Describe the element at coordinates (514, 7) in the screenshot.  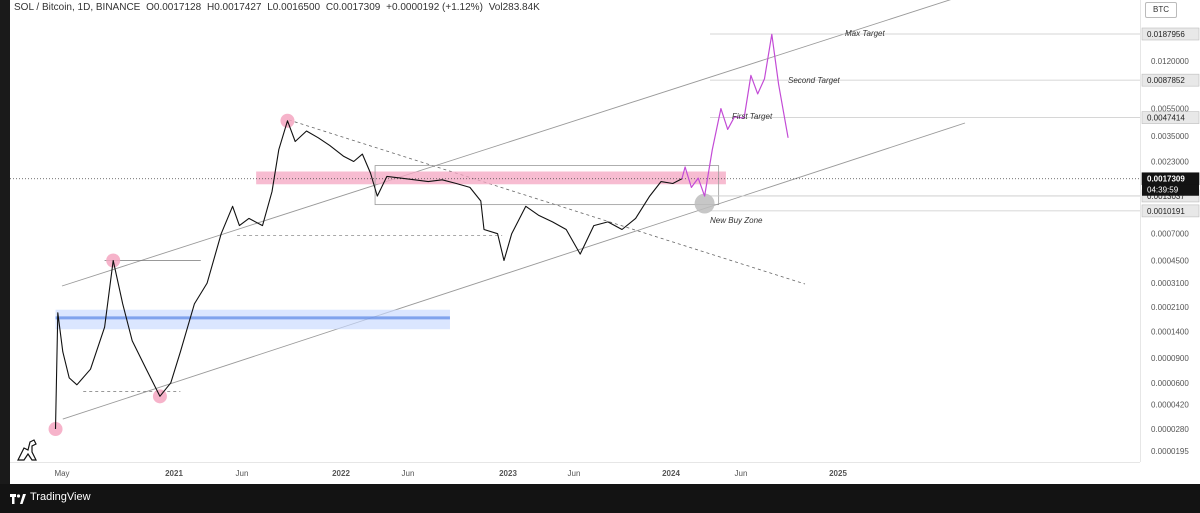
I see `legend-volume: Vol283.84K` at that location.